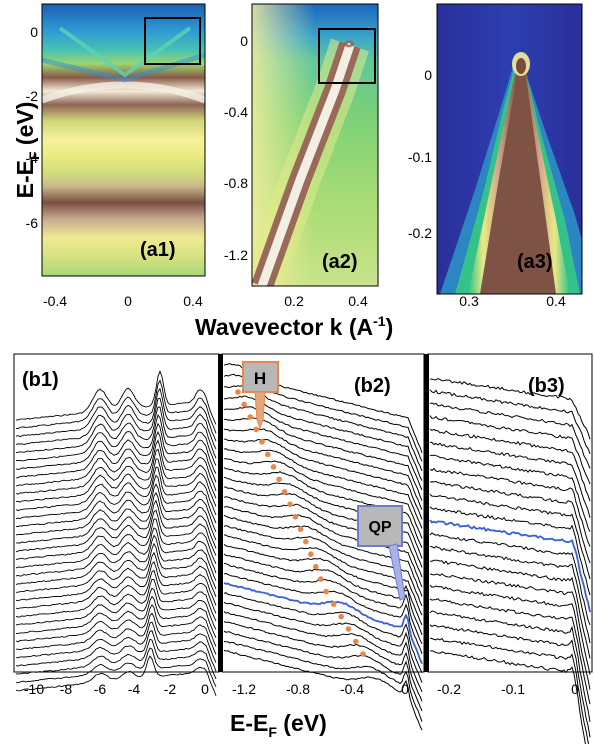 The width and height of the screenshot is (594, 744). What do you see at coordinates (158, 250) in the screenshot?
I see `panel-label-a1: (a1)` at bounding box center [158, 250].